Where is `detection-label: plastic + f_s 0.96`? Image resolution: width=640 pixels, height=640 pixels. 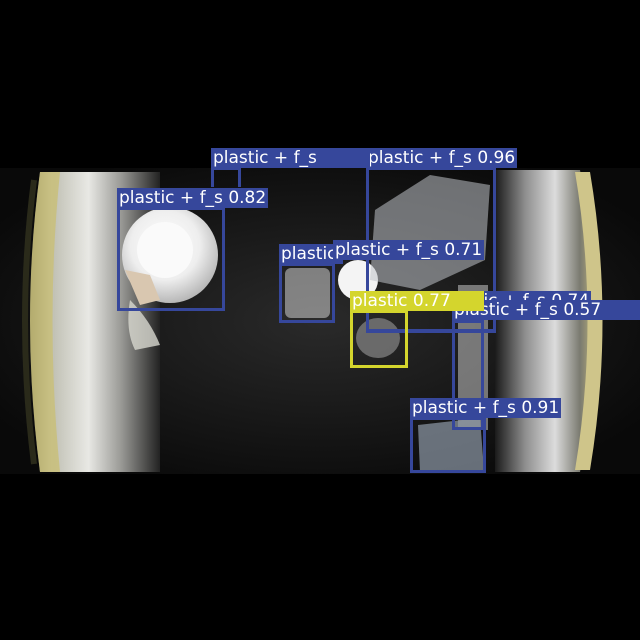
detection-label: plastic + f_s 0.96 is located at coordinates (442, 158).